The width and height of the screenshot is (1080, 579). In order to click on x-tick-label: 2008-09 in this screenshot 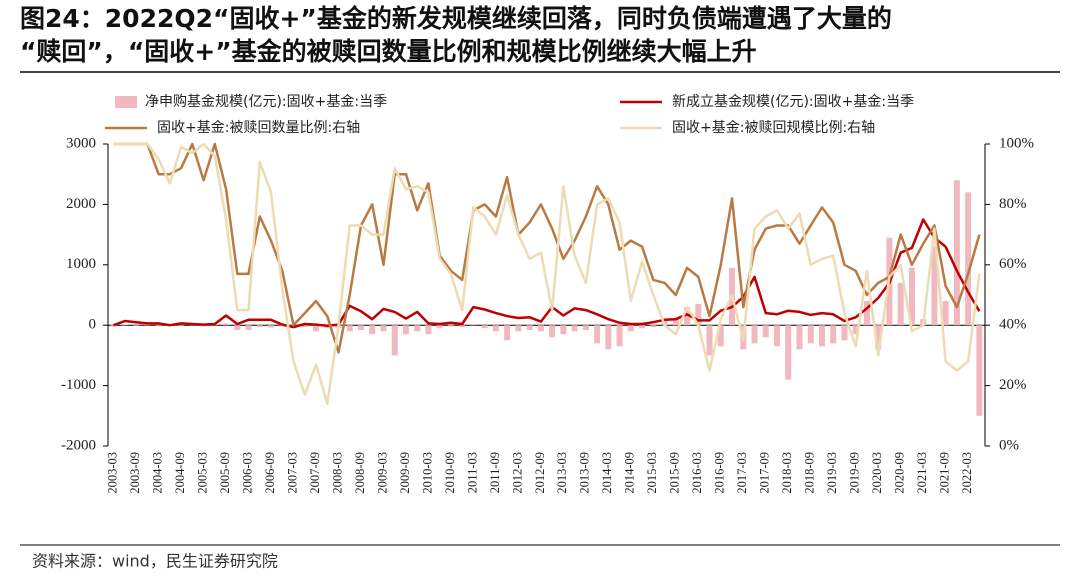, I will do `click(360, 473)`.